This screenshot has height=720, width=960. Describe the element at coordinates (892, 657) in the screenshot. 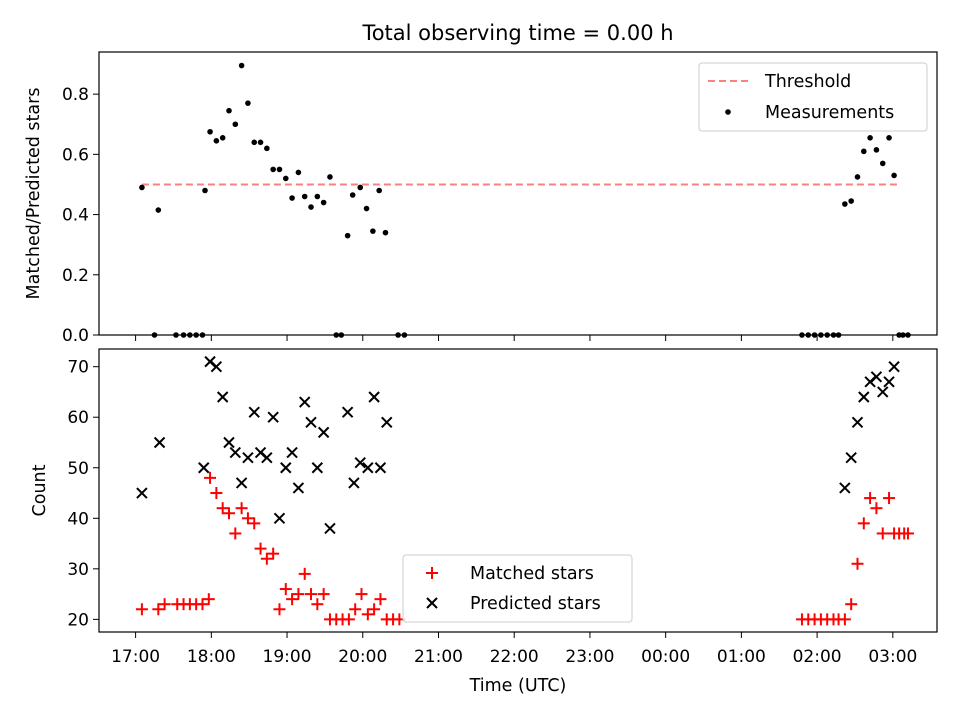

I see `x-tick-label: 03:00` at that location.